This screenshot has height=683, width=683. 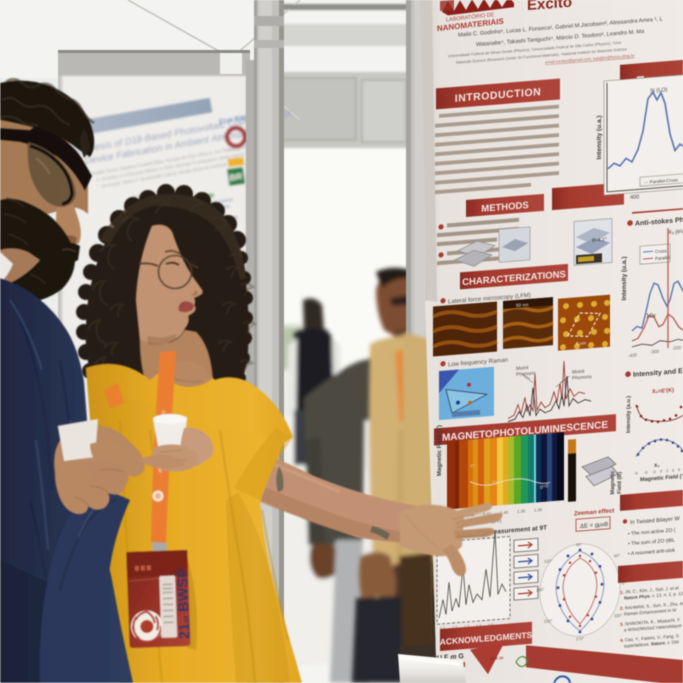 What do you see at coordinates (497, 658) in the screenshot?
I see `svg-text: rede de` at bounding box center [497, 658].